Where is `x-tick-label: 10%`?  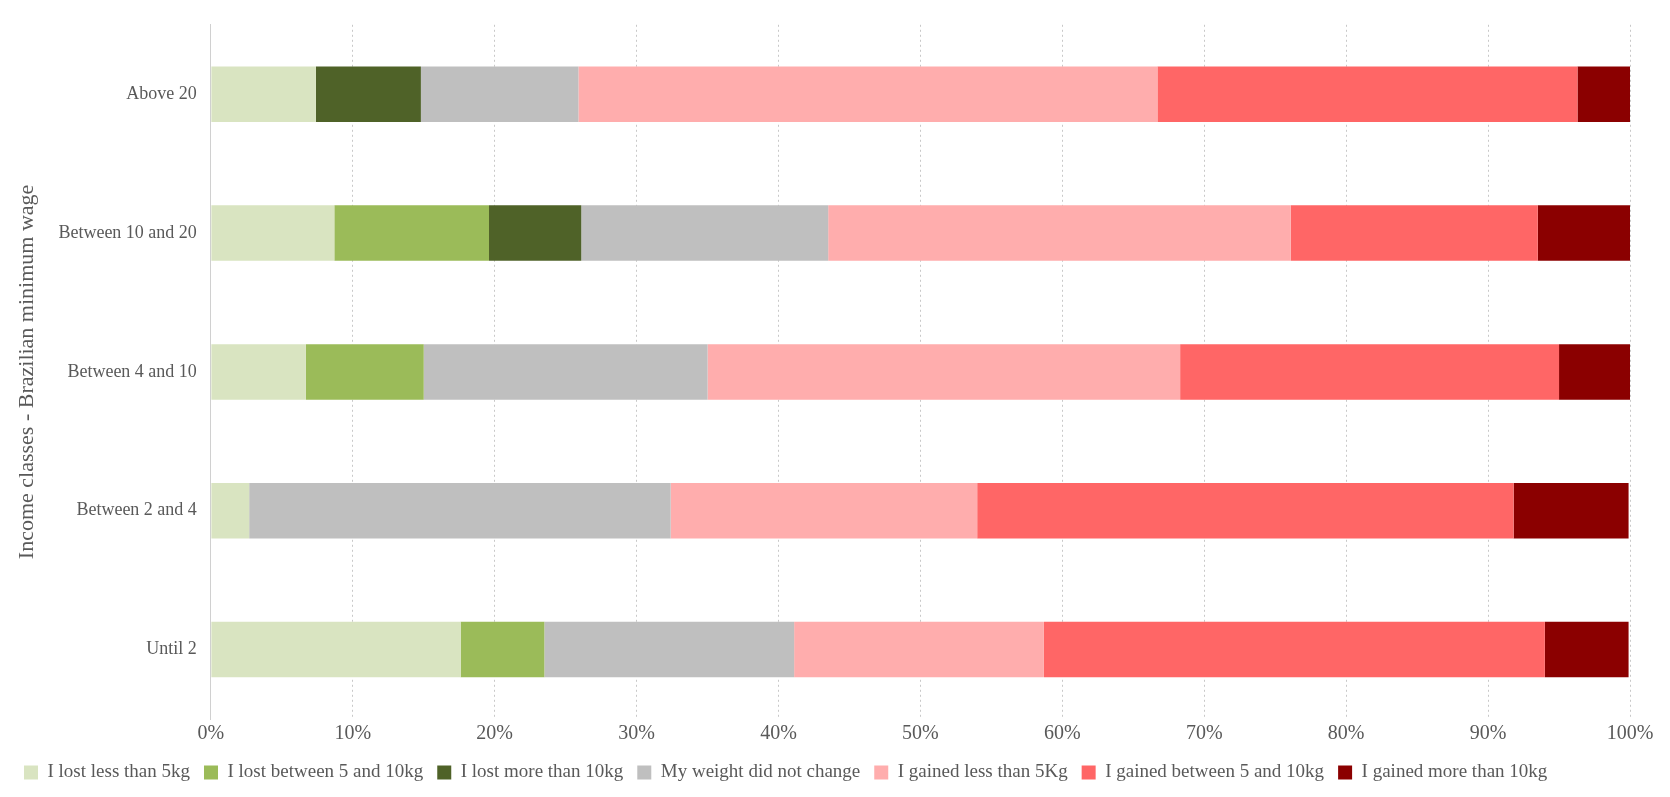 x-tick-label: 10% is located at coordinates (353, 732).